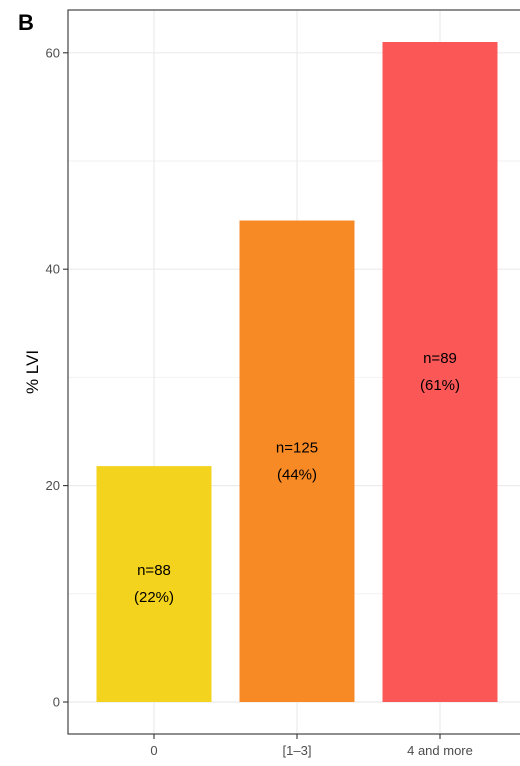 The width and height of the screenshot is (520, 766). I want to click on y-axis-label: % LVI, so click(32, 372).